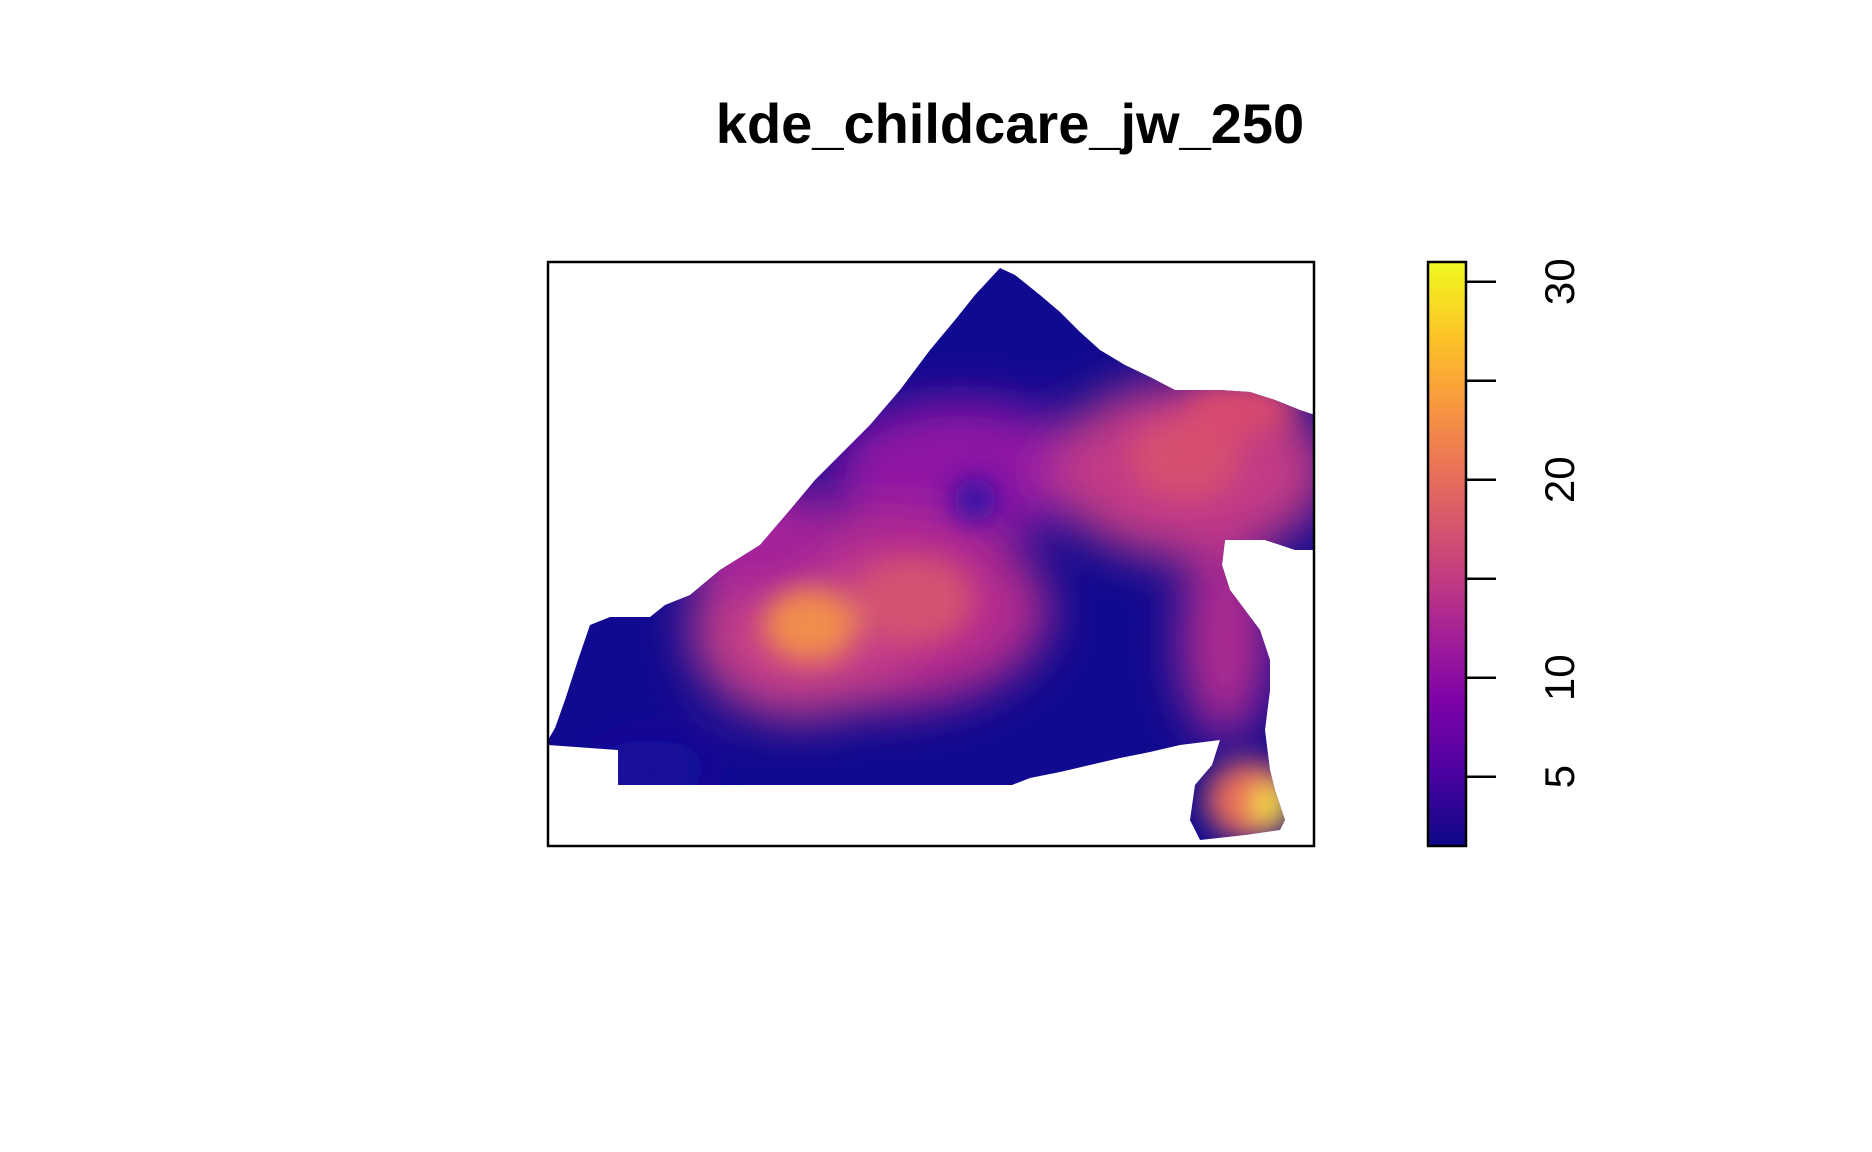  I want to click on hotspot-bottom-right-peak, so click(1270, 805).